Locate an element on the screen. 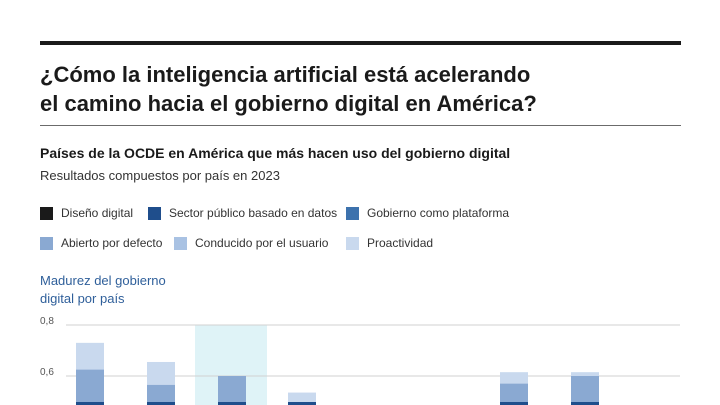 The height and width of the screenshot is (405, 720). legend-item-proactividad: Proactividad is located at coordinates (389, 243).